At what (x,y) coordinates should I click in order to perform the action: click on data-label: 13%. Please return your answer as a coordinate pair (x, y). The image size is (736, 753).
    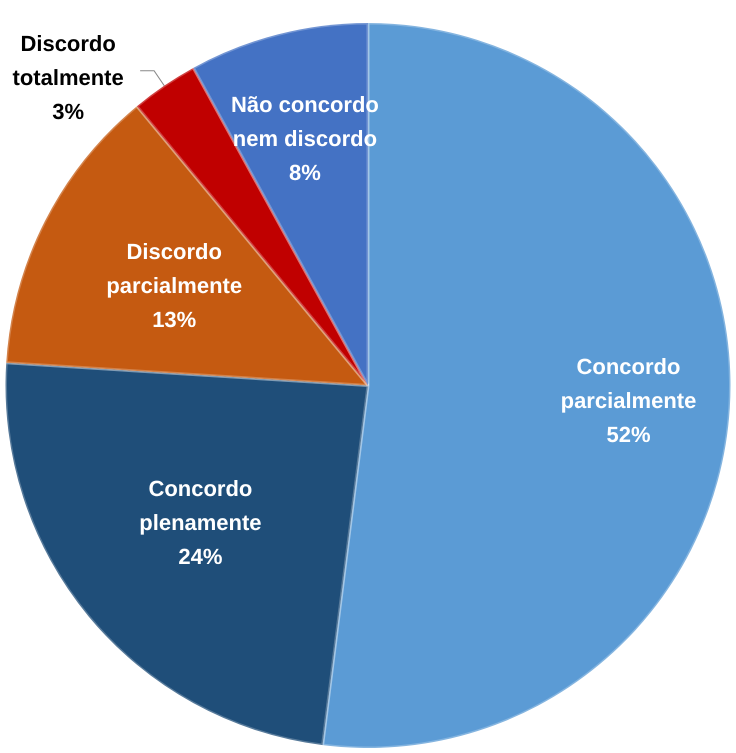
    Looking at the image, I should click on (174, 319).